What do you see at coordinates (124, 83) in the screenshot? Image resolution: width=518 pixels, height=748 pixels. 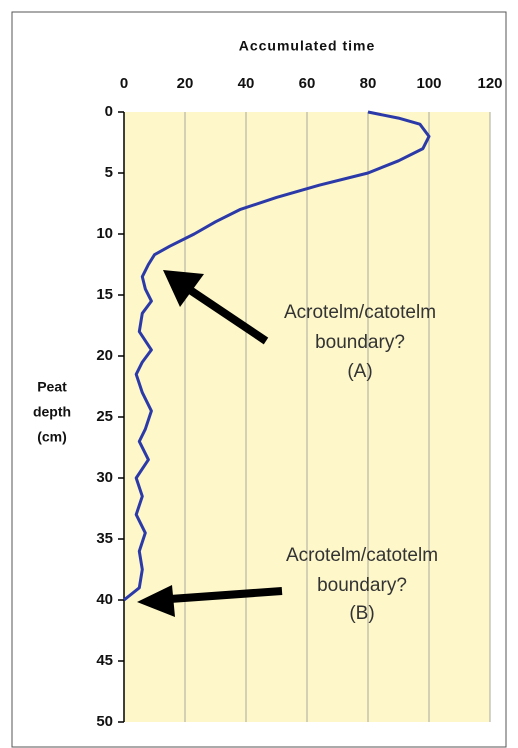 I see `x-tick-label: 0` at bounding box center [124, 83].